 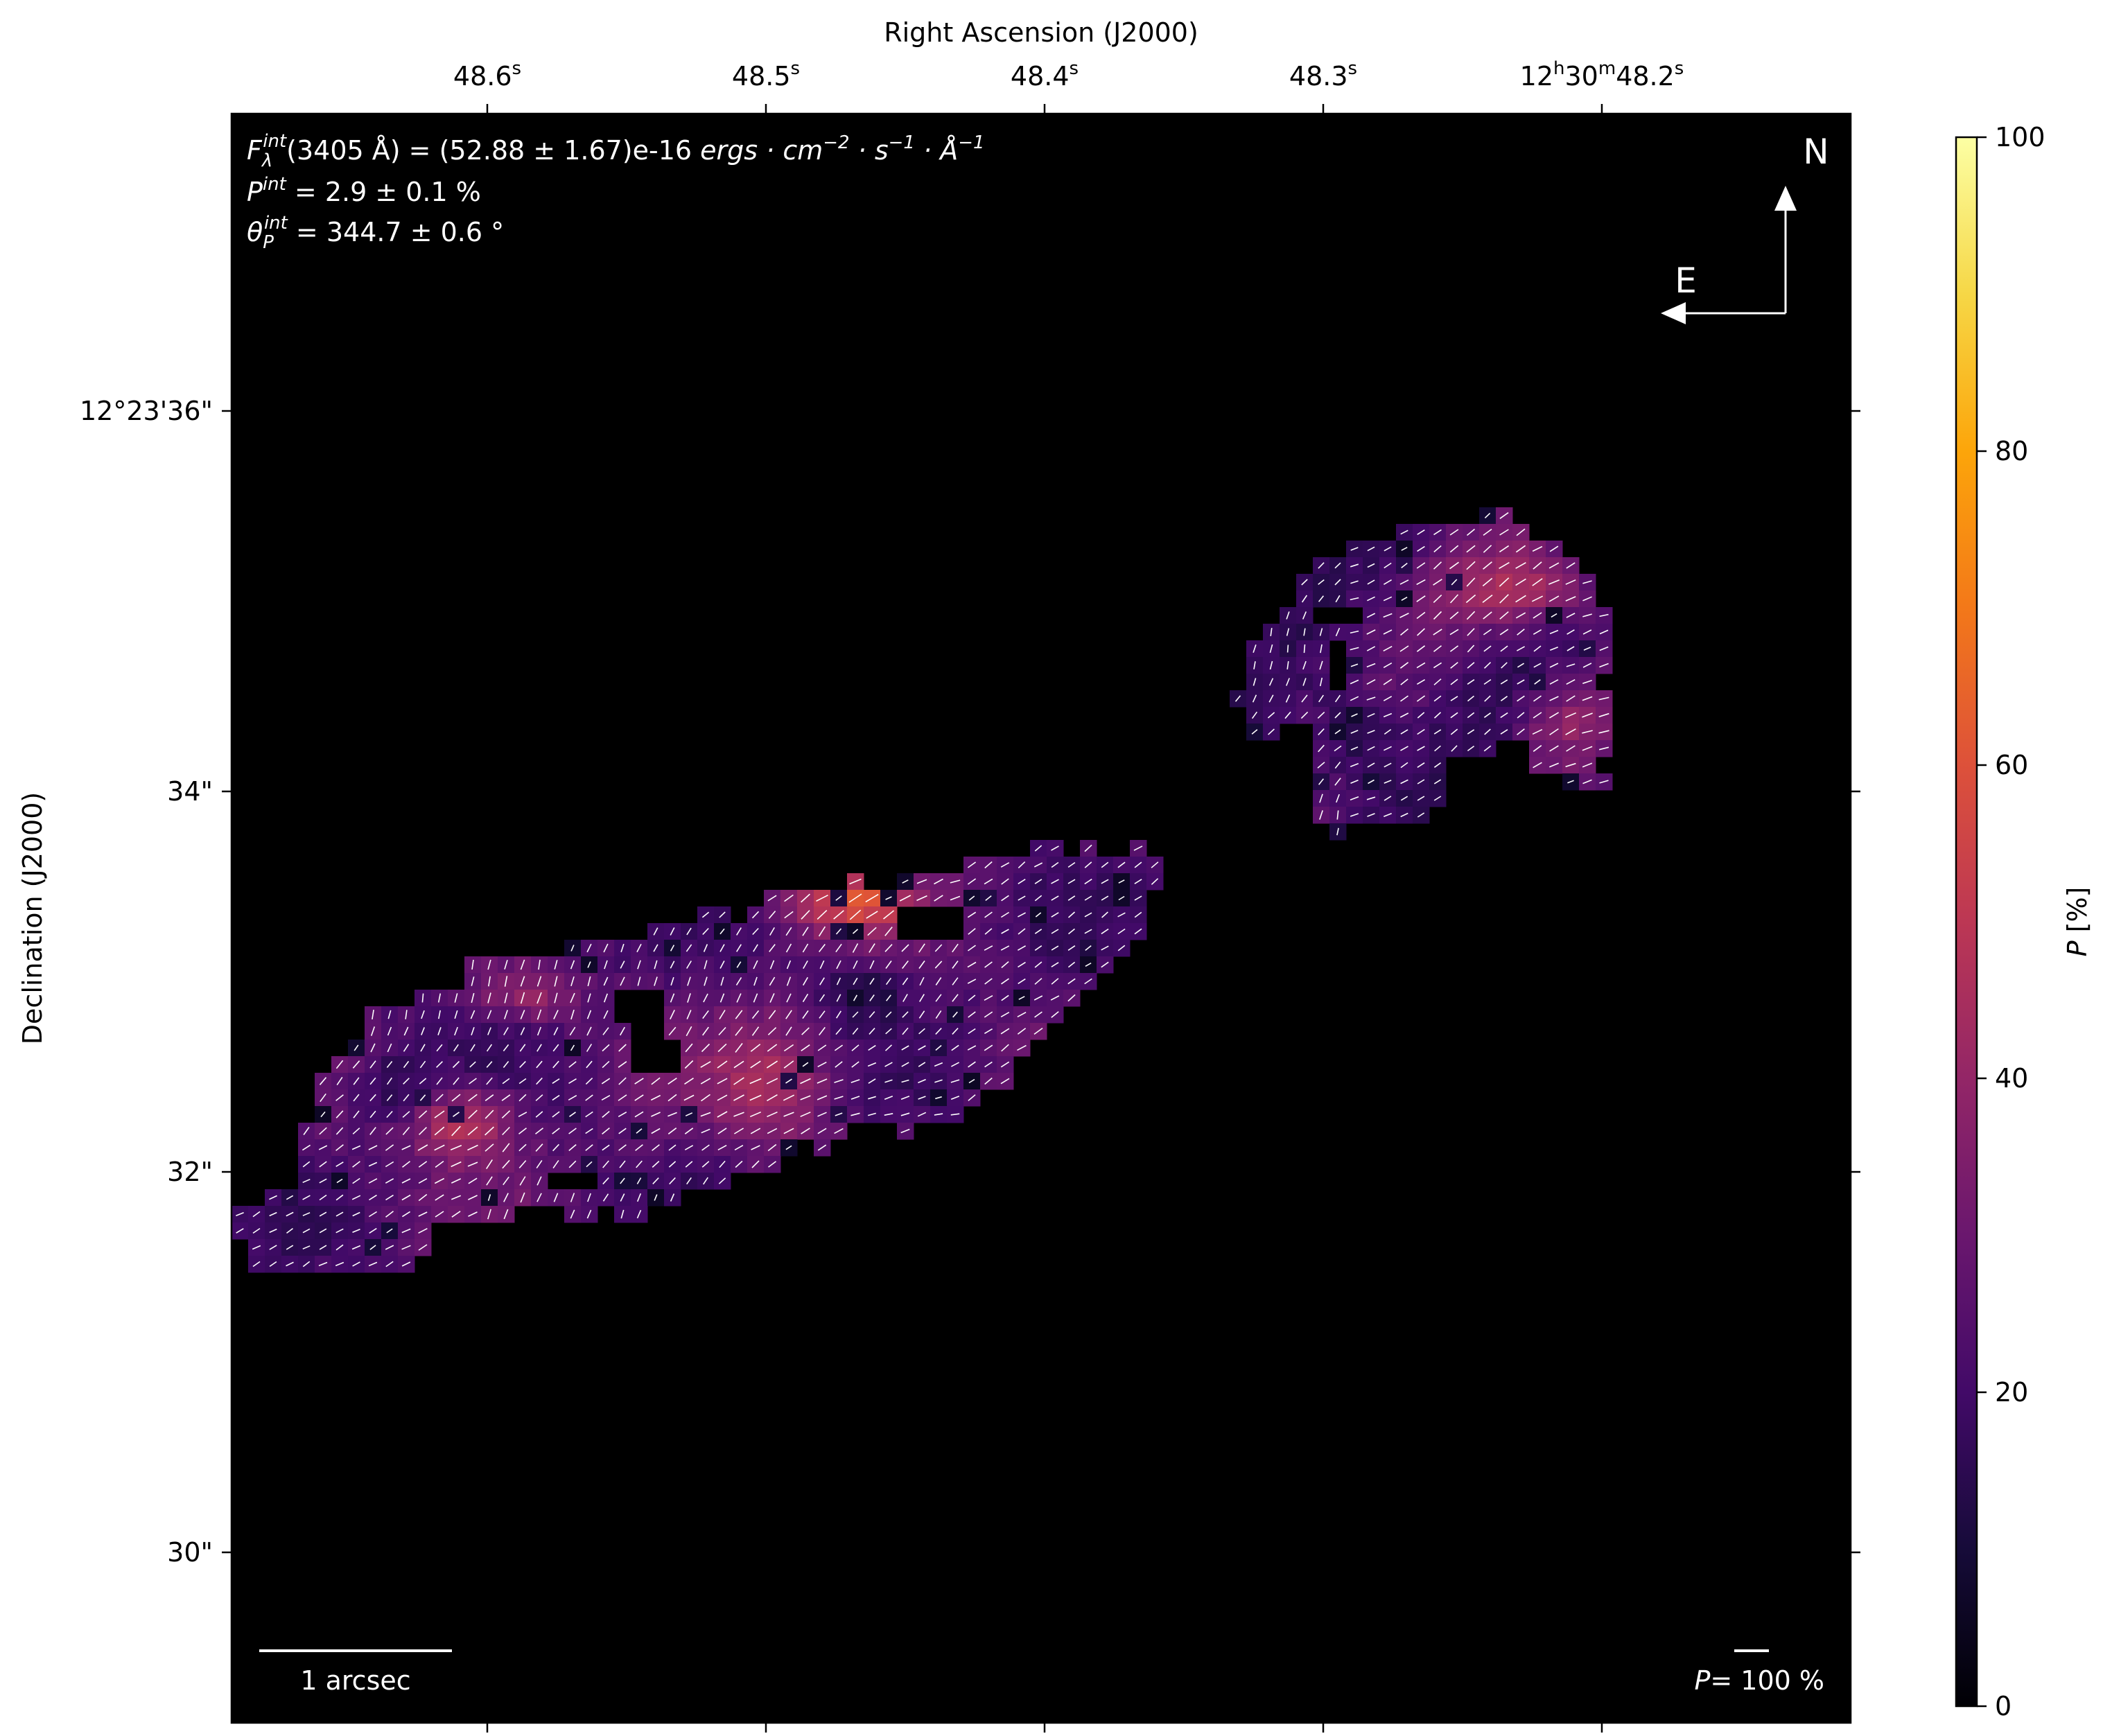 I want to click on y-tick-label: 34", so click(x=190, y=792).